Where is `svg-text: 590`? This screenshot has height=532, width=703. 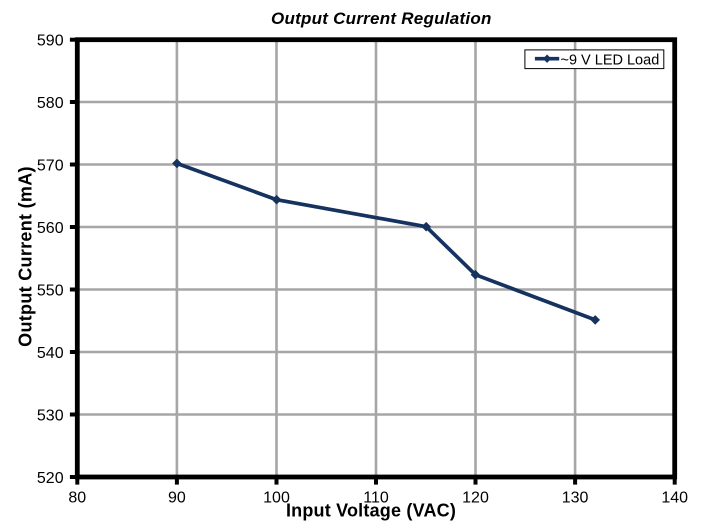
svg-text: 590 is located at coordinates (50, 41).